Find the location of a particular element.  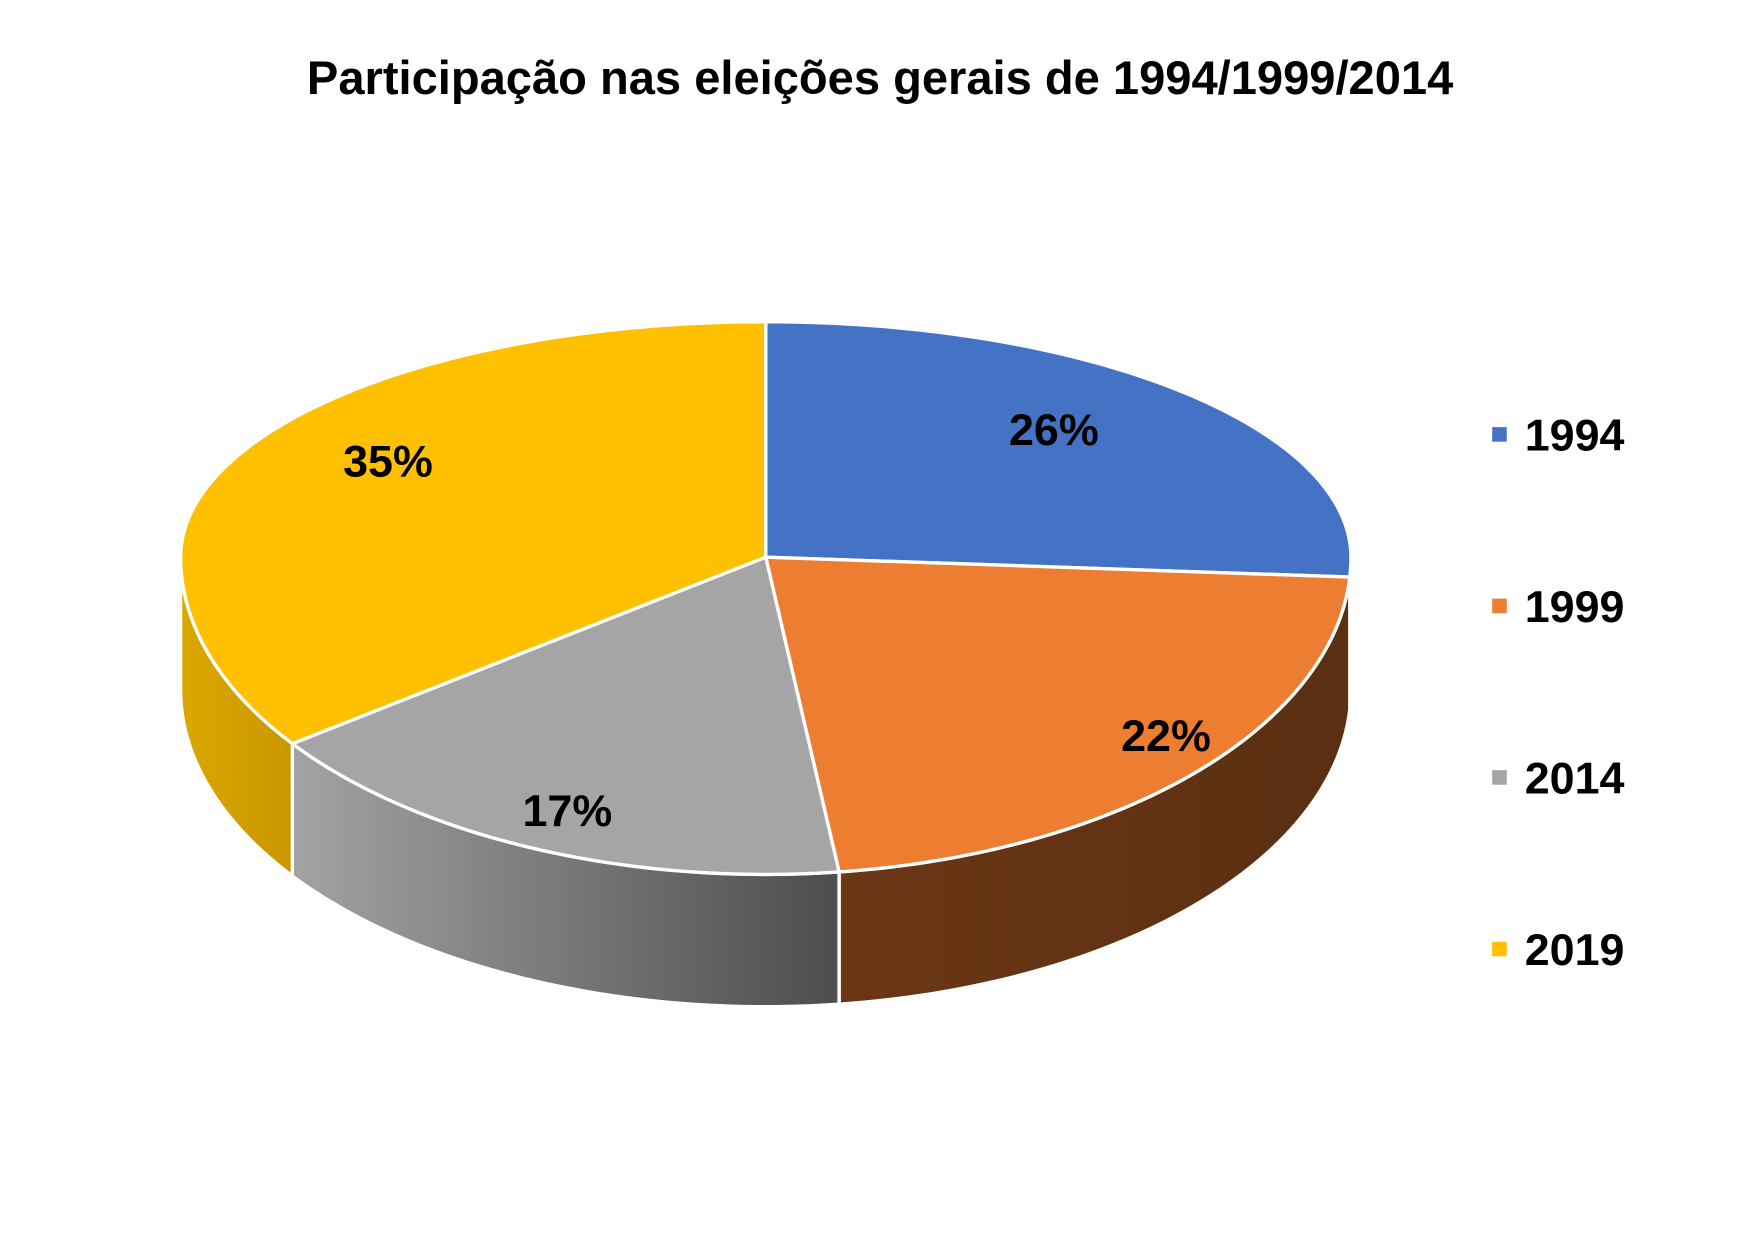

legend-label-1994: 1994 is located at coordinates (1575, 435).